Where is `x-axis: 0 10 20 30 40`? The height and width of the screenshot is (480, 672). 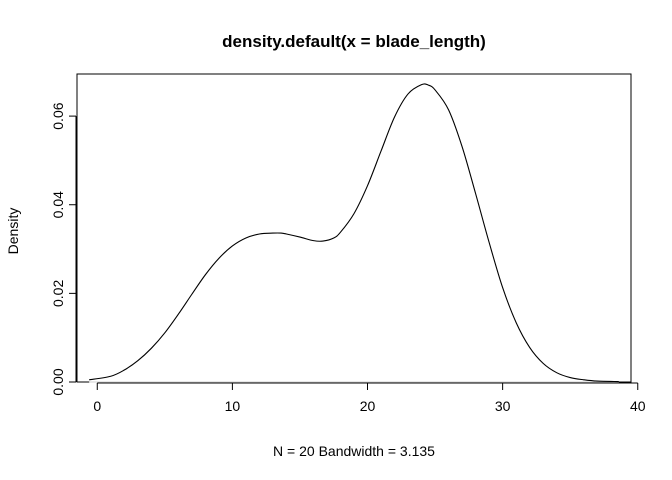 x-axis: 0 10 20 30 40 is located at coordinates (369, 398).